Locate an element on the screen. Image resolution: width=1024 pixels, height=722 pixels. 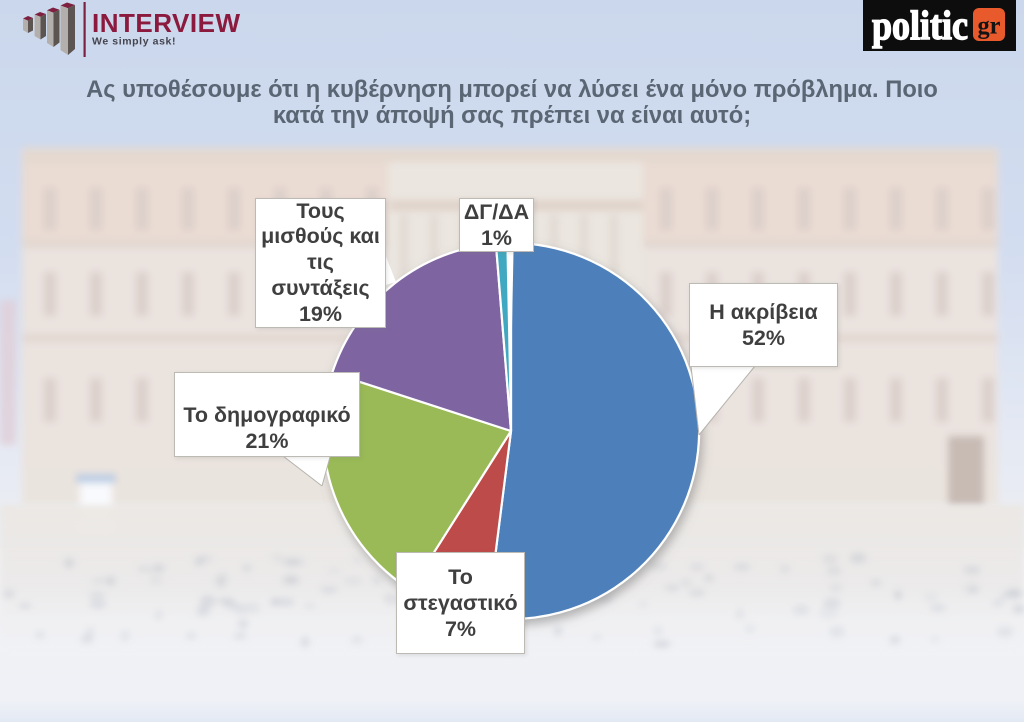
svg-text: politic is located at coordinates (920, 25).